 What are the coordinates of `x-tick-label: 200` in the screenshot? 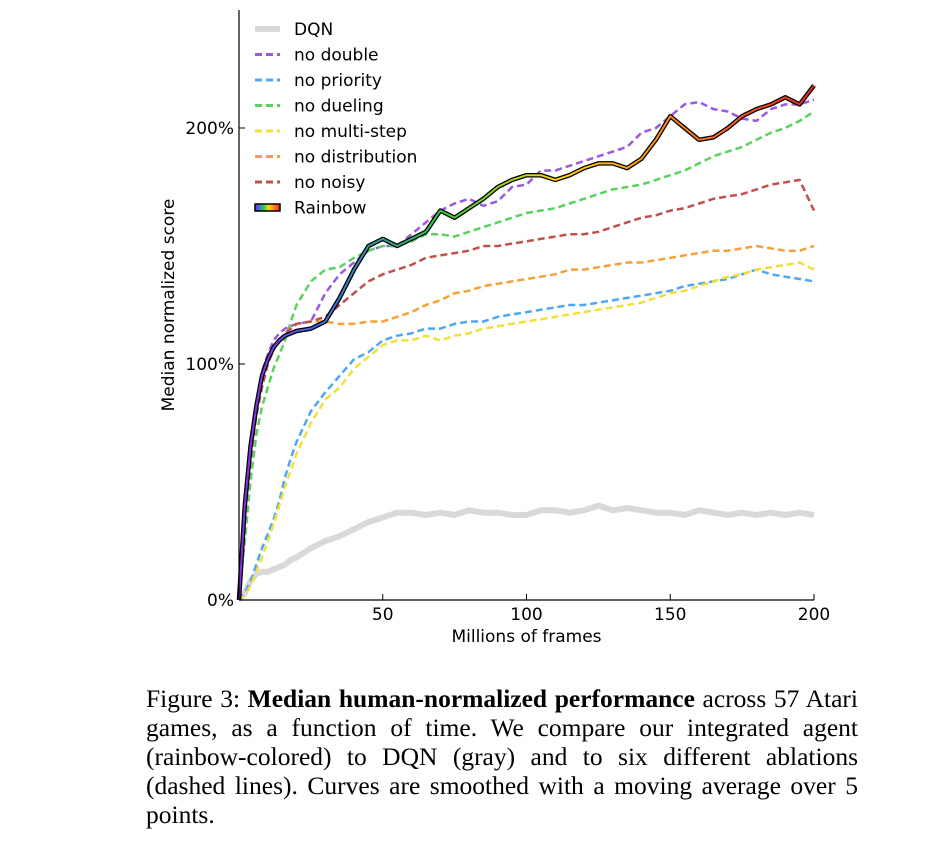 It's located at (814, 615).